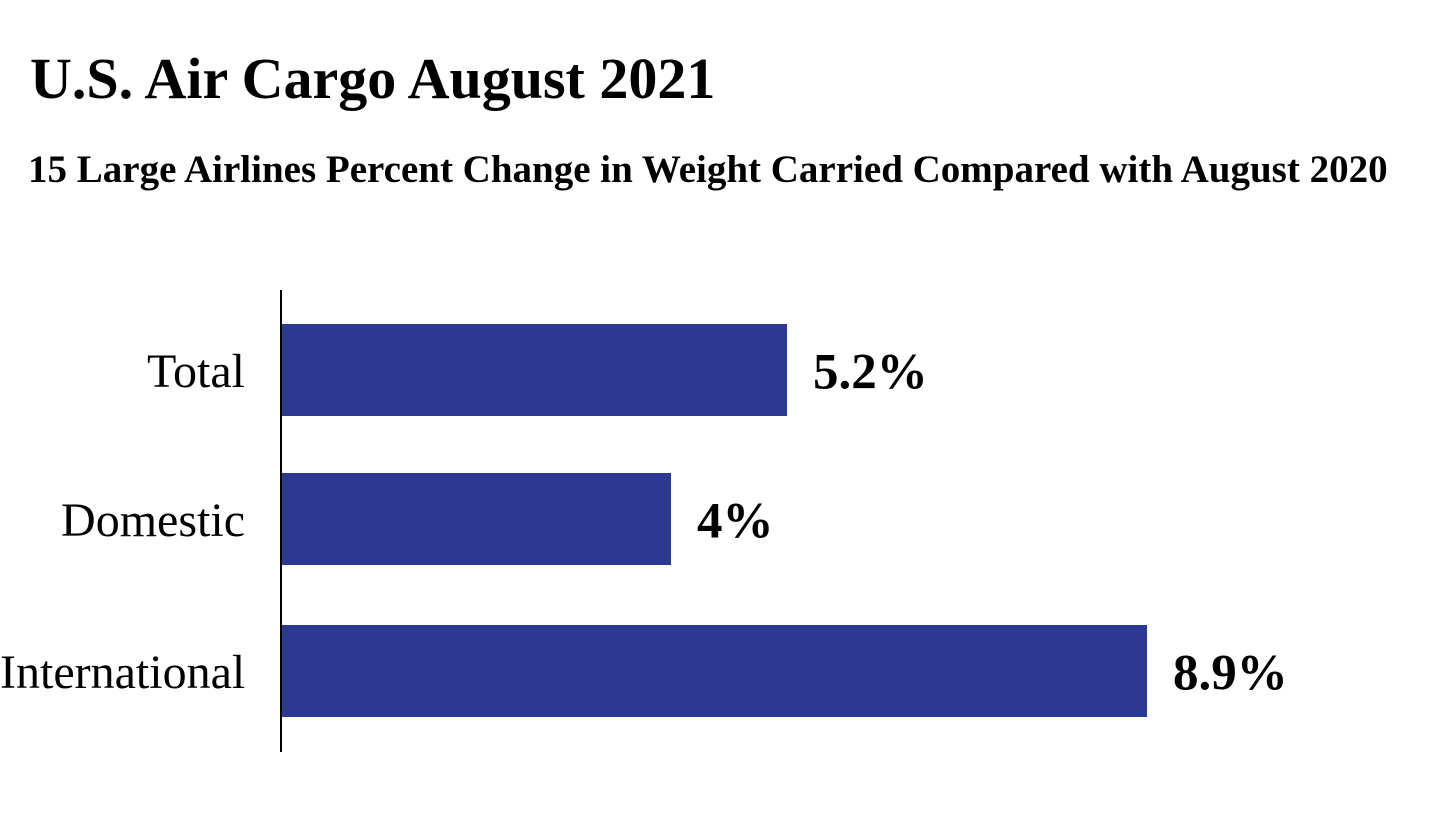 The width and height of the screenshot is (1452, 818). I want to click on bar-row-total: Total 5.2%, so click(726, 370).